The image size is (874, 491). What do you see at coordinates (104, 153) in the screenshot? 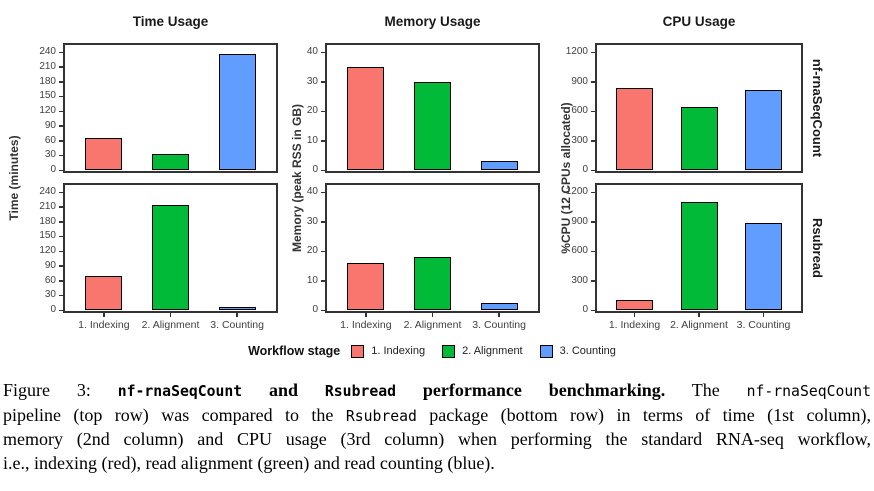
I see `bar-1-indexing-nf-rnaseqcount-time-usage` at bounding box center [104, 153].